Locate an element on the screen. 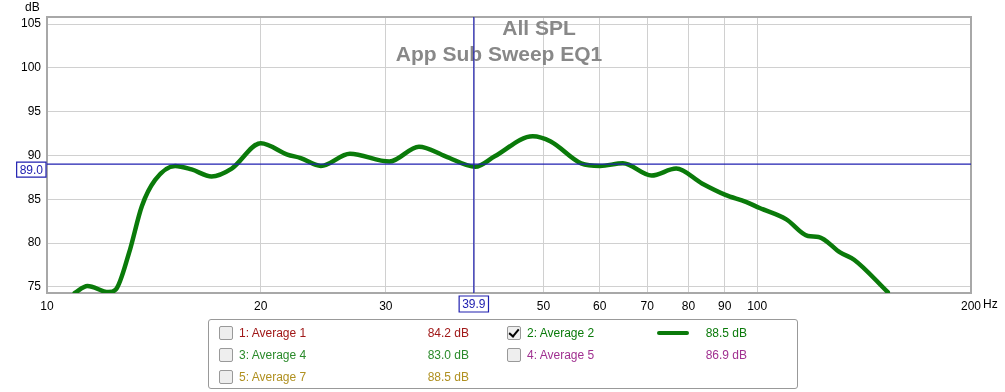 The image size is (1005, 392). text: 83.0 dB is located at coordinates (448, 355).